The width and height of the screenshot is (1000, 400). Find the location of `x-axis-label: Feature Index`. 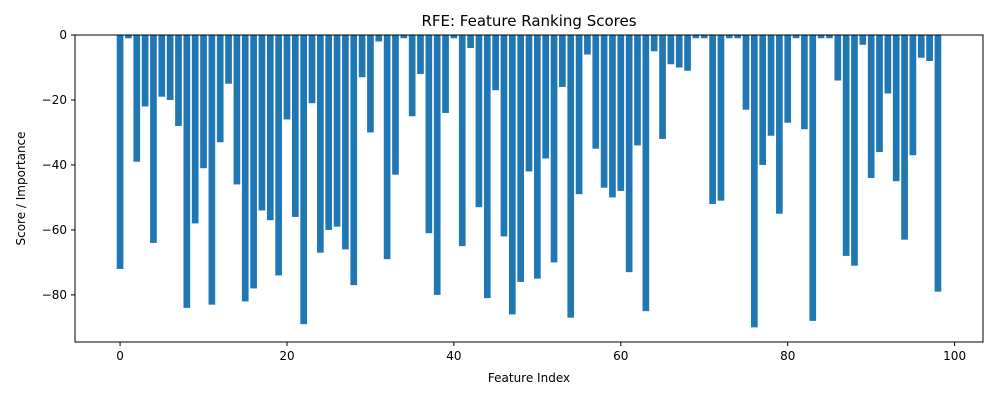

x-axis-label: Feature Index is located at coordinates (529, 378).